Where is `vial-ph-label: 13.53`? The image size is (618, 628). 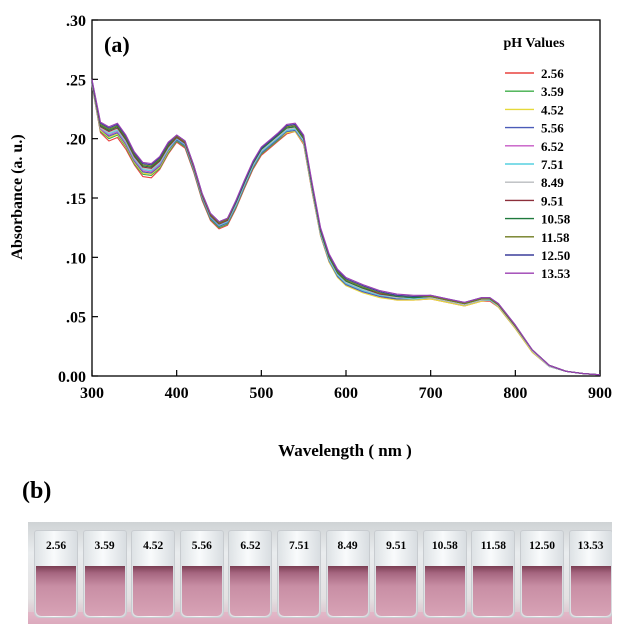
vial-ph-label: 13.53 is located at coordinates (590, 546).